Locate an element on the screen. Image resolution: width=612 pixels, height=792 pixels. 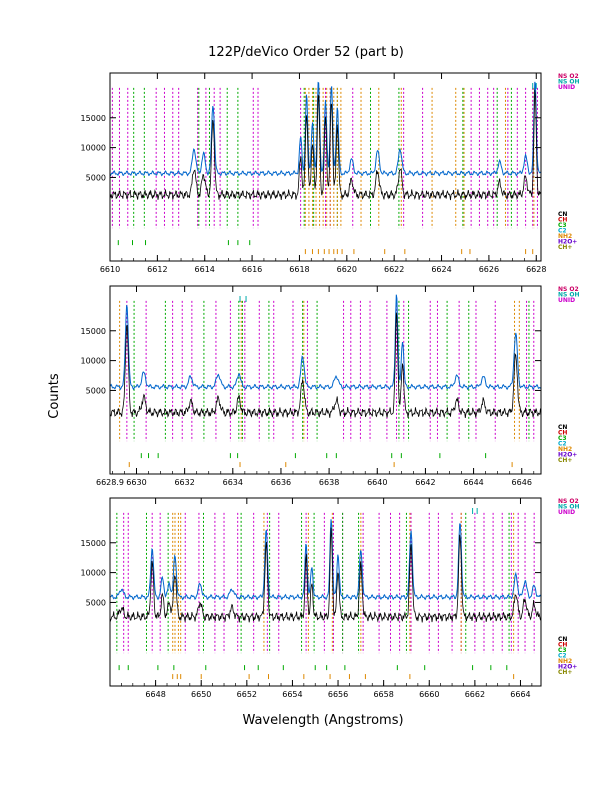
x-tick-label: 6638 is located at coordinates (329, 482).